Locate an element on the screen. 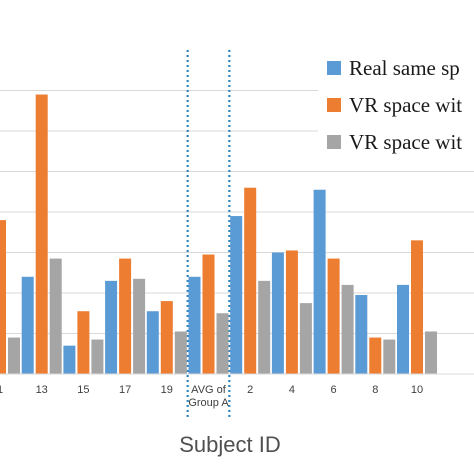  x-tick-label: 6 is located at coordinates (334, 390).